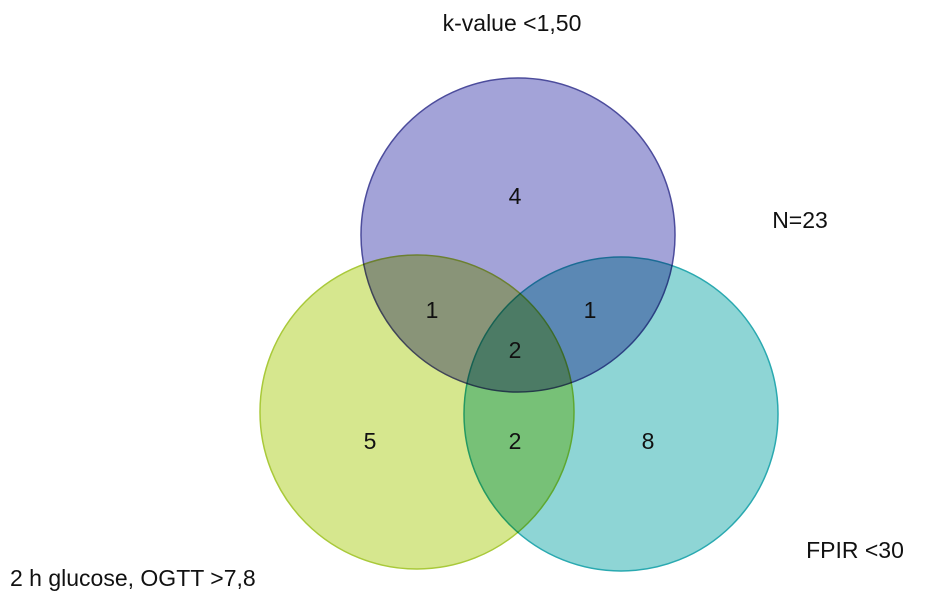 The image size is (937, 609). I want to click on total-label: N=23, so click(800, 220).